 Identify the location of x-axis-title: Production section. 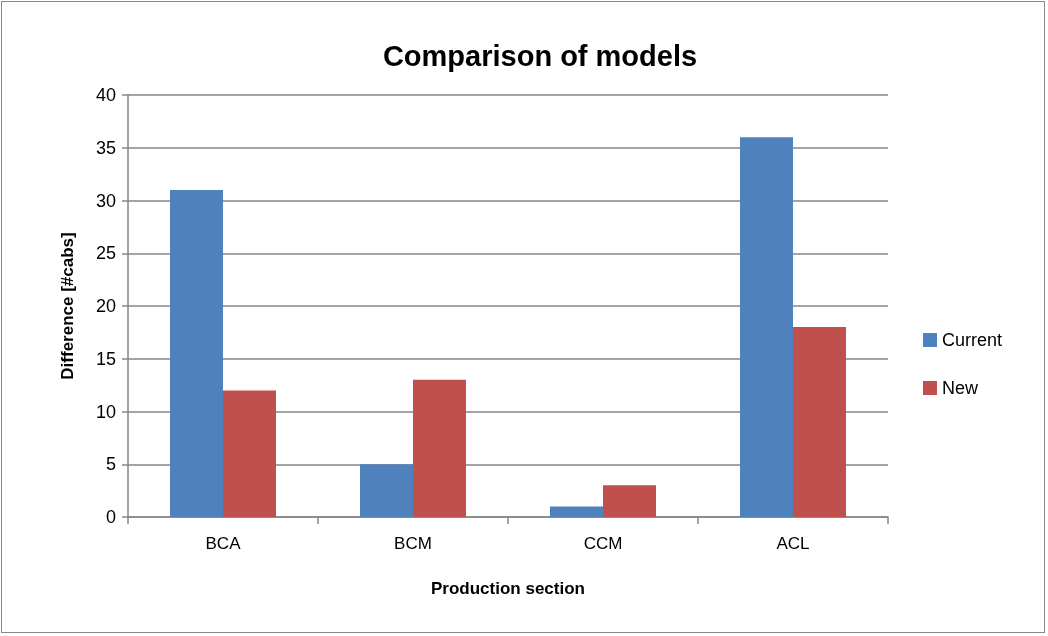
(508, 588).